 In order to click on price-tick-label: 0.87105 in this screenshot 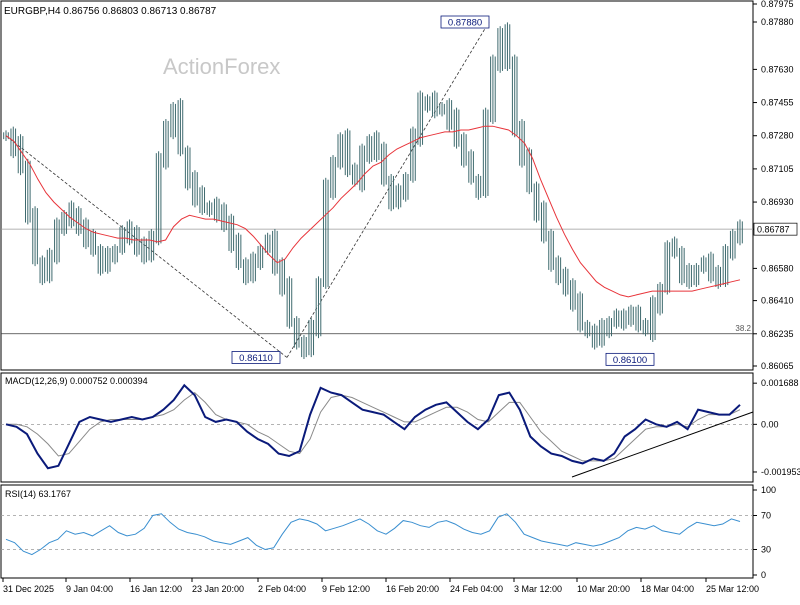, I will do `click(777, 169)`.